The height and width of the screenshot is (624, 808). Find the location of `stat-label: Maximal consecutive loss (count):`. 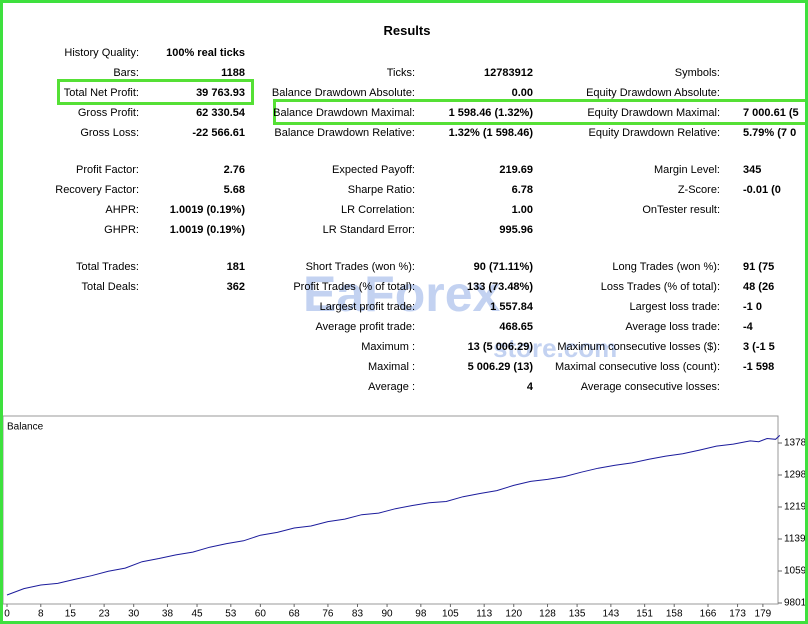

stat-label: Maximal consecutive loss (count): is located at coordinates (637, 367).